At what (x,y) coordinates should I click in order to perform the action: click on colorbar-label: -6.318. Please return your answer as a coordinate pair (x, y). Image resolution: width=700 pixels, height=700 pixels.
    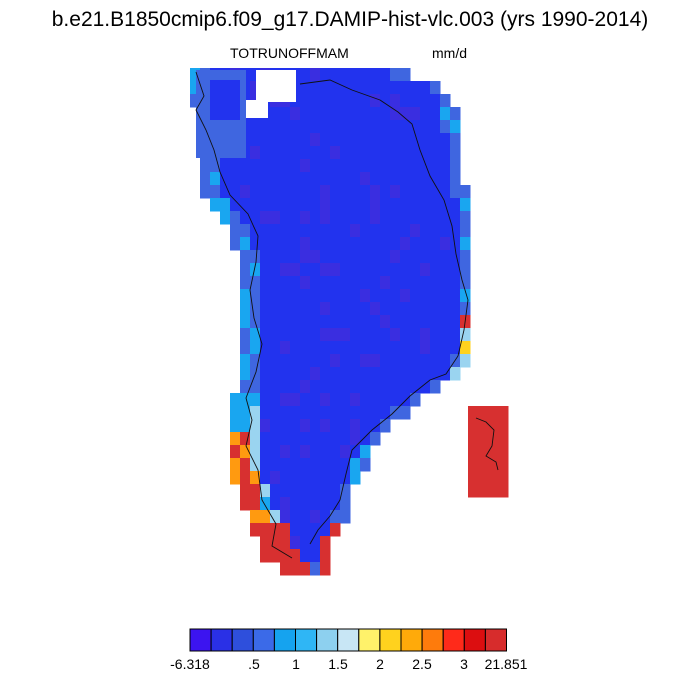
    Looking at the image, I should click on (190, 664).